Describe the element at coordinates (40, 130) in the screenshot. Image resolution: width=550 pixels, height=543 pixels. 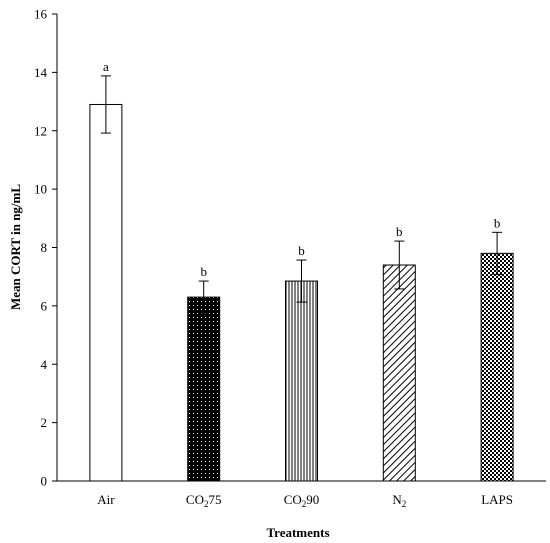
I see `y-tick-label: 12` at that location.